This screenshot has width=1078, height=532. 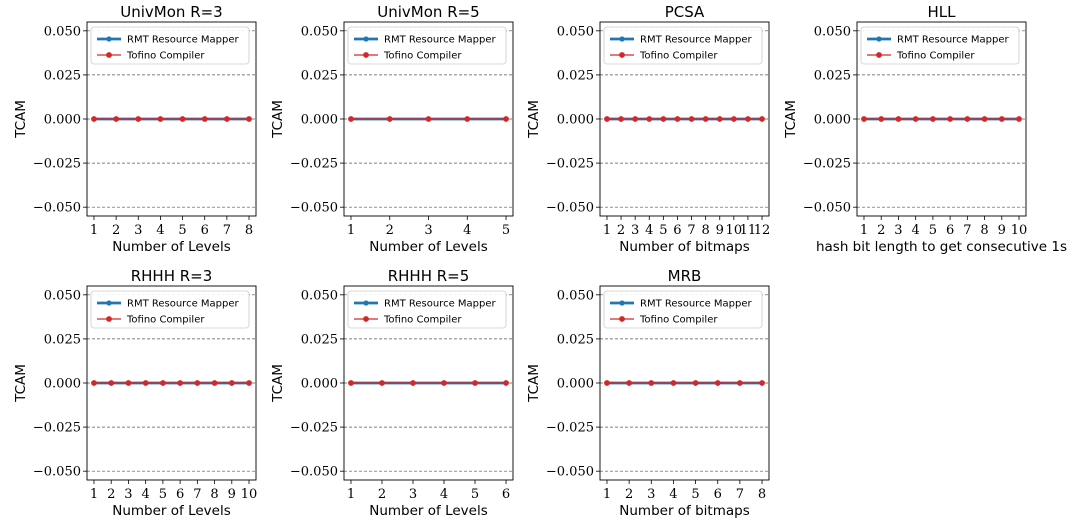 I want to click on x-tick-label: 9, so click(x=1002, y=230).